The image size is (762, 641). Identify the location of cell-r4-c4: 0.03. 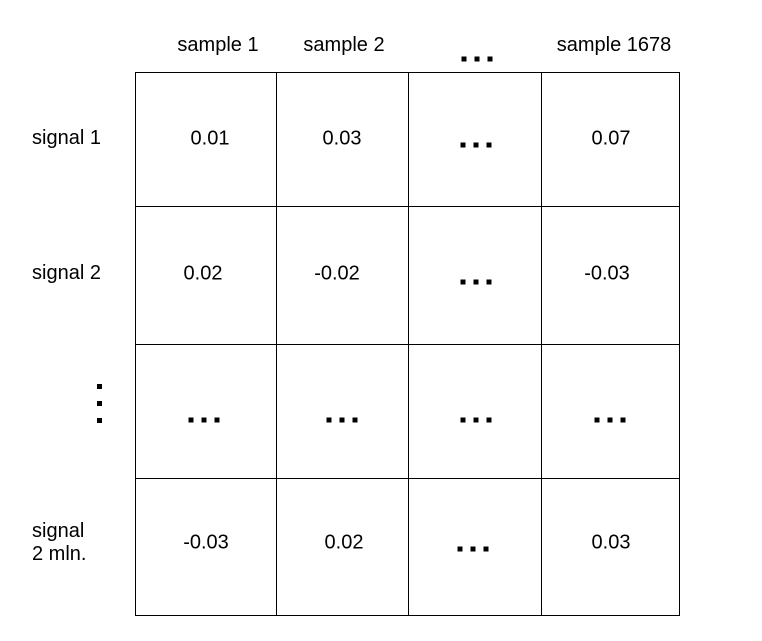
(611, 542).